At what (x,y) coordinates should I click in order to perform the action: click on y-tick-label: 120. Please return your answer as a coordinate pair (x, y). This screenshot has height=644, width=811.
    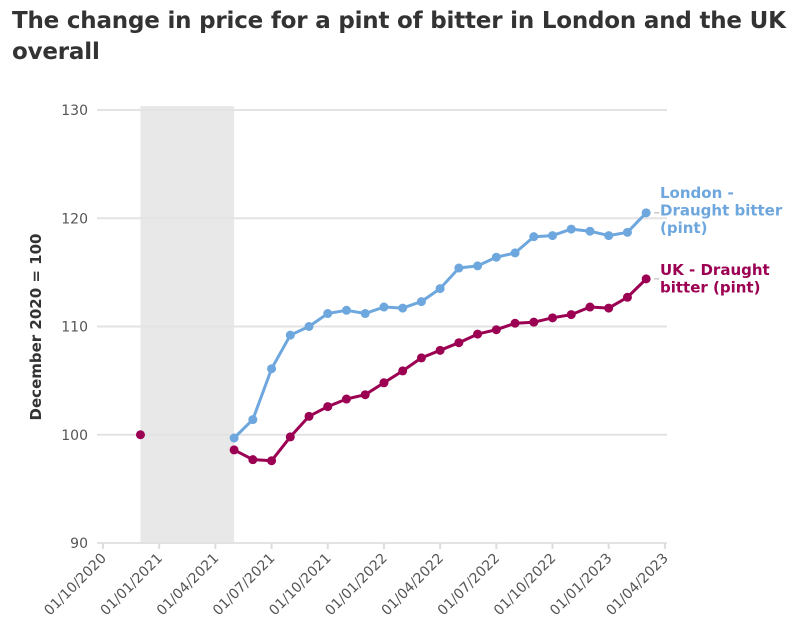
    Looking at the image, I should click on (74, 219).